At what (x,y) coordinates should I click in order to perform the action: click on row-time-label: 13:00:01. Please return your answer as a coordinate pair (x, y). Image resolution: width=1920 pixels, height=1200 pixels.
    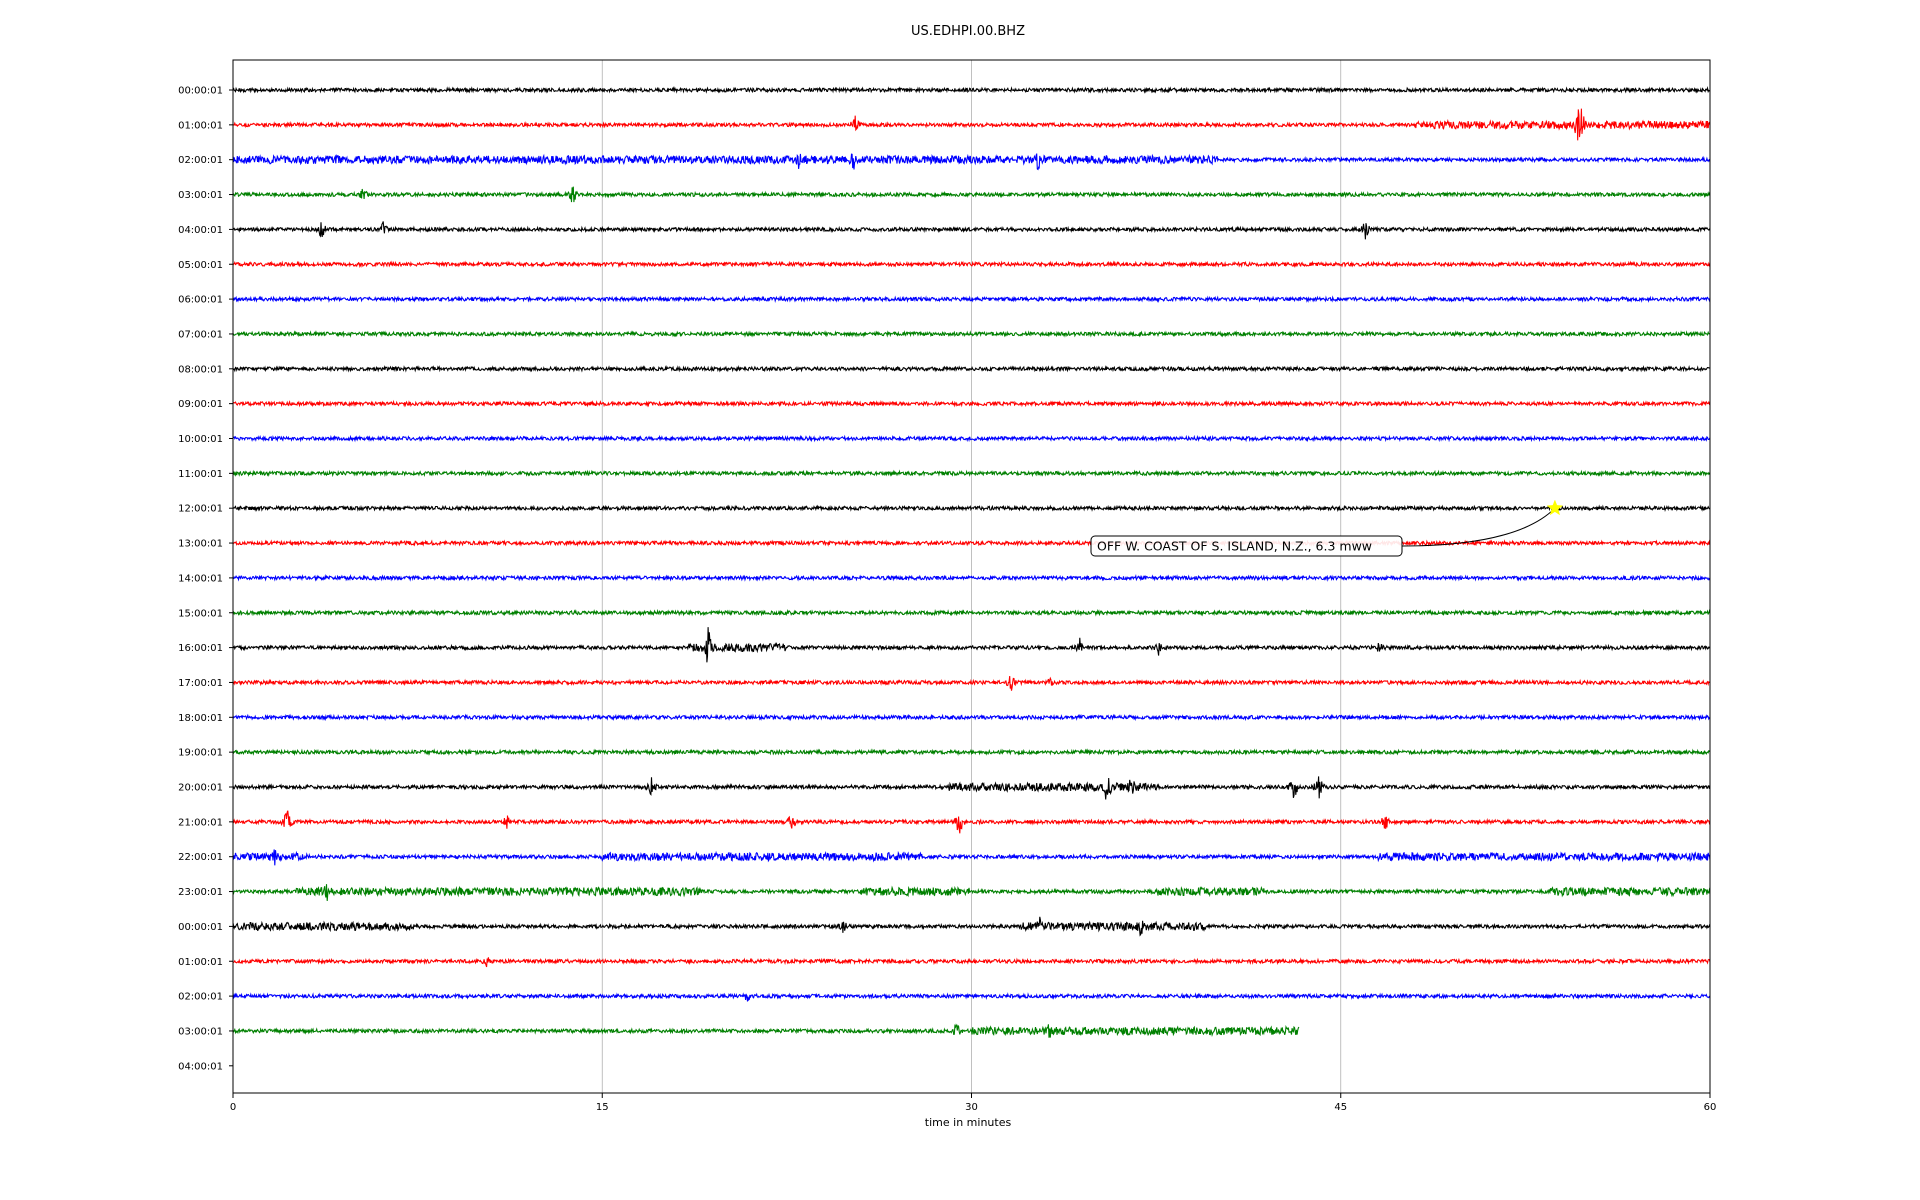
    Looking at the image, I should click on (200, 544).